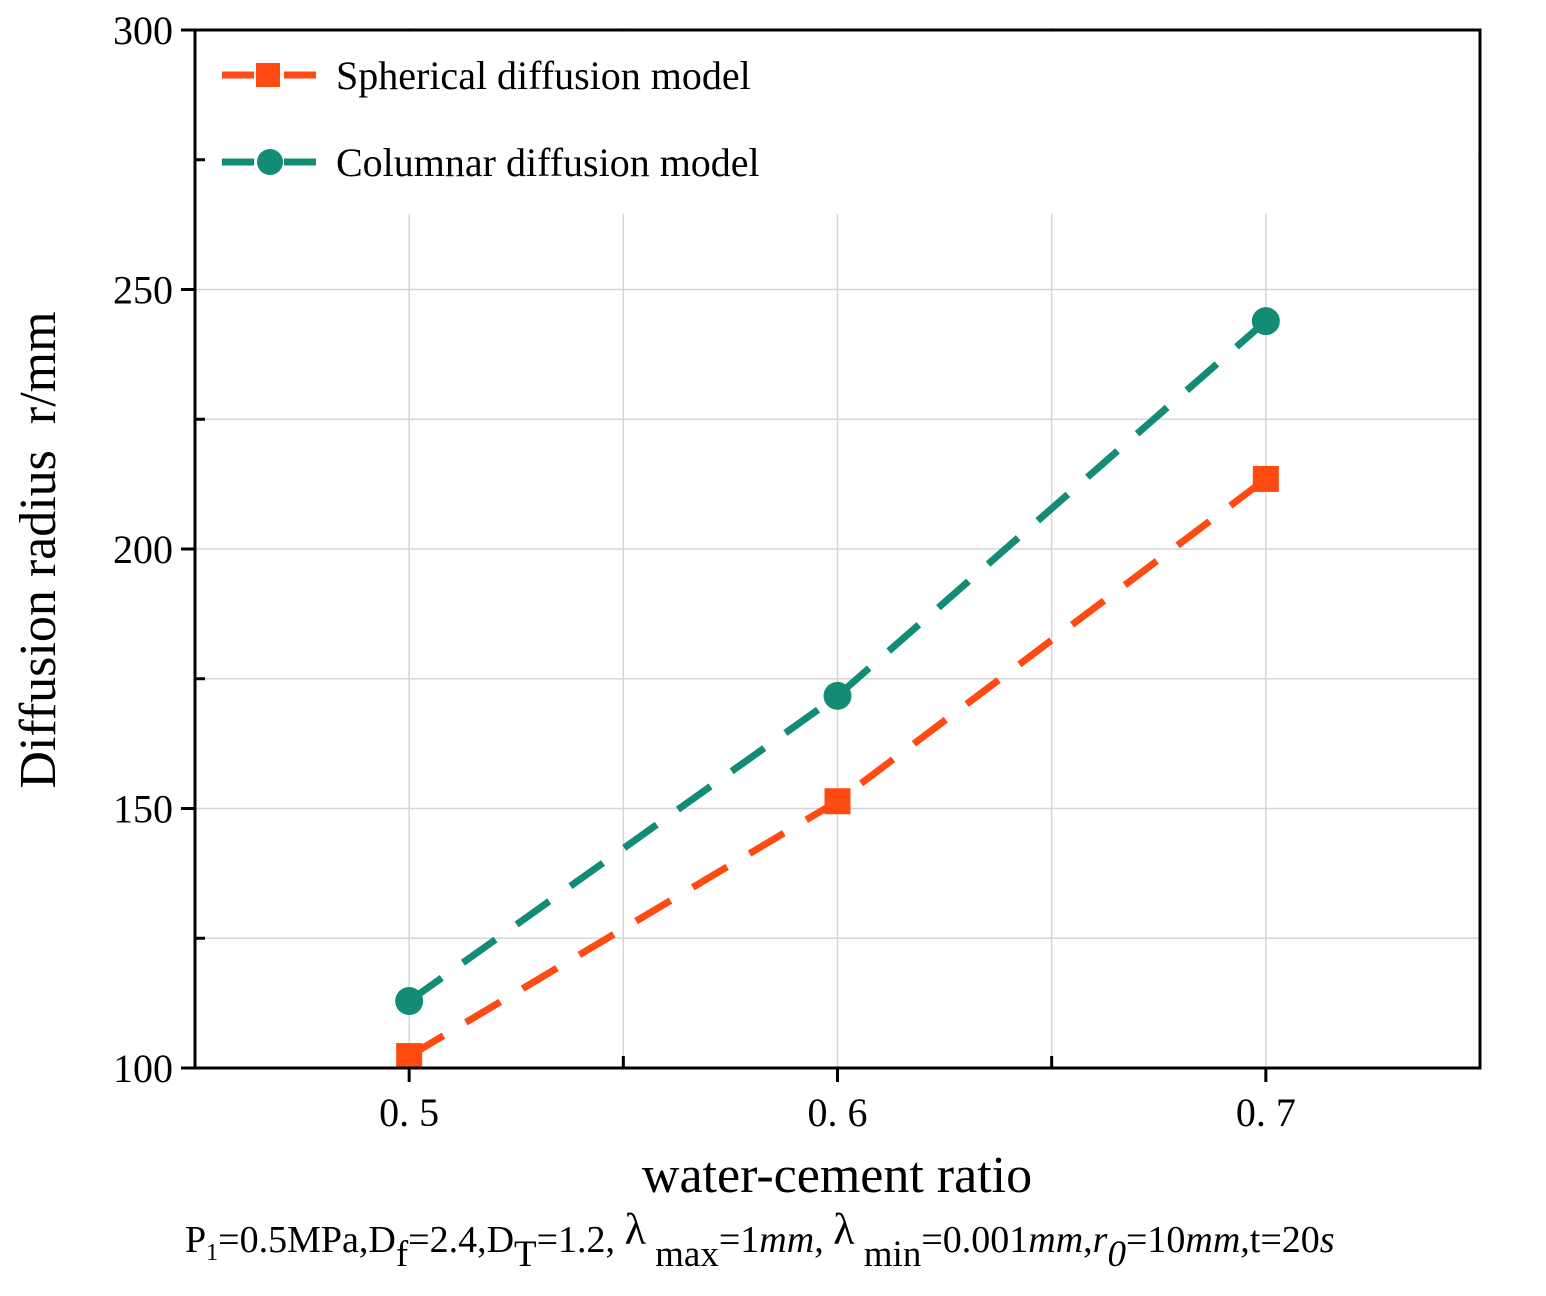 The height and width of the screenshot is (1296, 1546). I want to click on annotation-segment: f, so click(402, 1254).